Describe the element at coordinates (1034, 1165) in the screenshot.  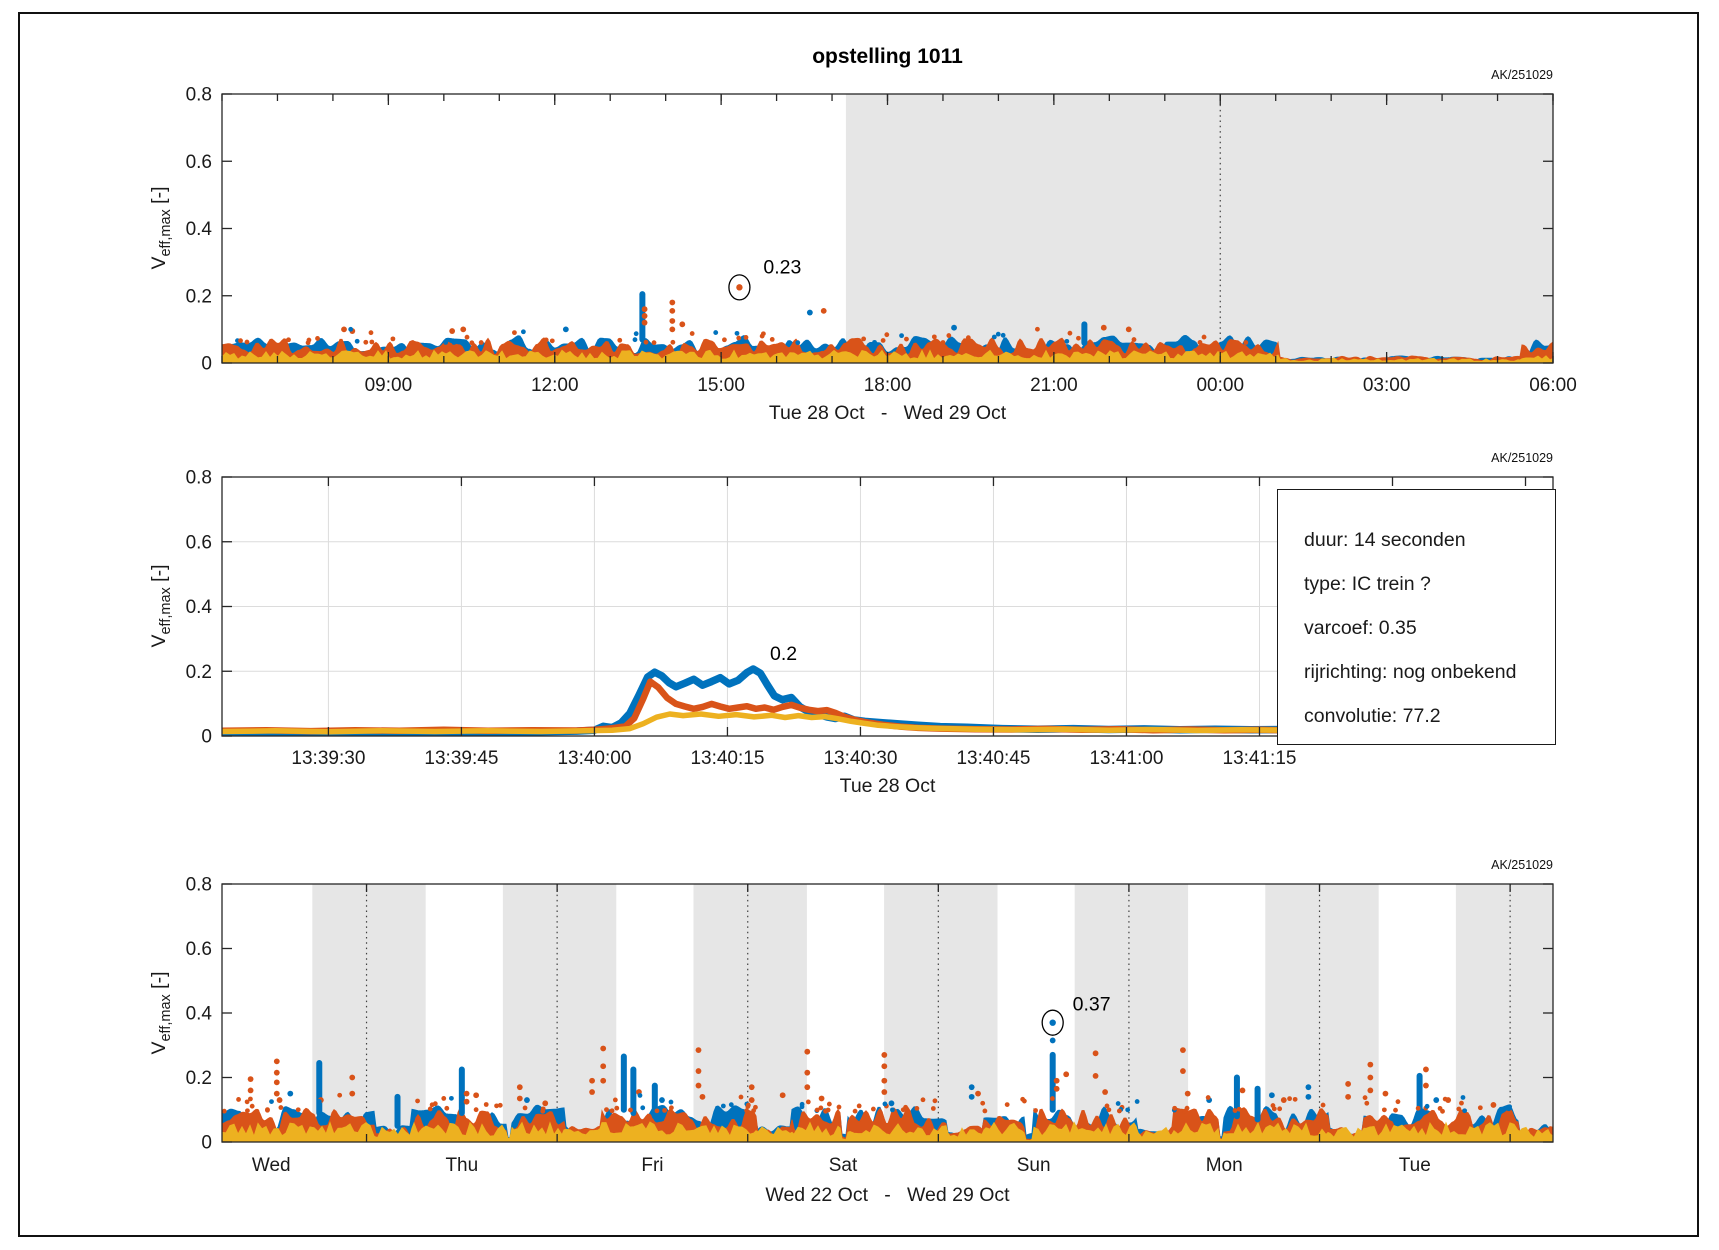
I see `svg-text: Sun` at that location.